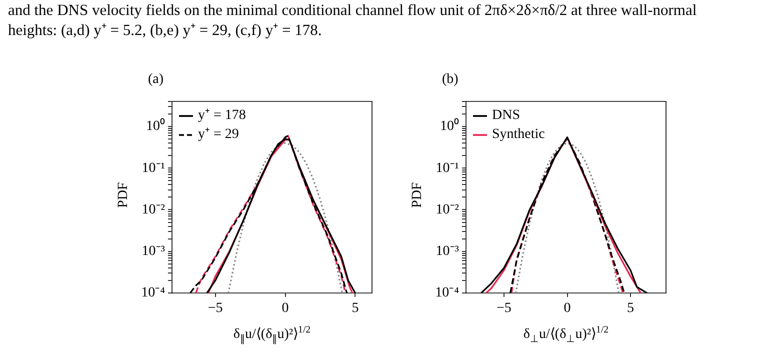 This screenshot has height=355, width=778. What do you see at coordinates (222, 116) in the screenshot?
I see `legend-label: y⁺ = 178` at bounding box center [222, 116].